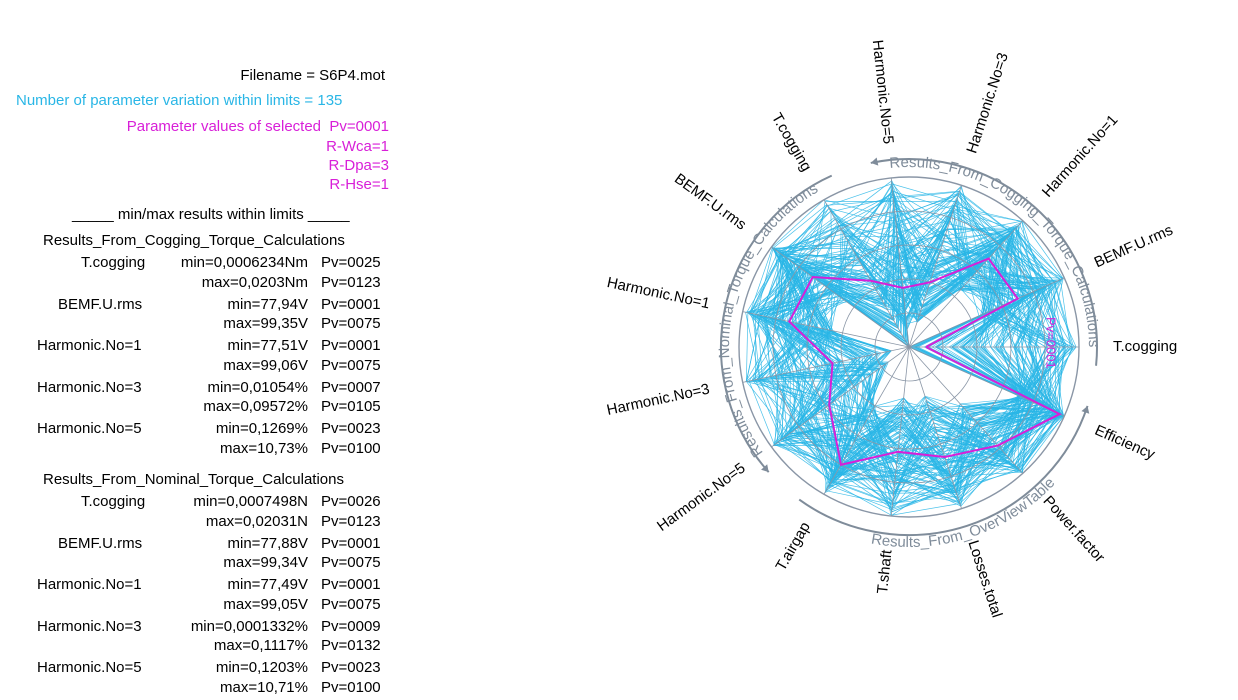  What do you see at coordinates (267, 345) in the screenshot?
I see `result-min-value: min=77,51V` at bounding box center [267, 345].